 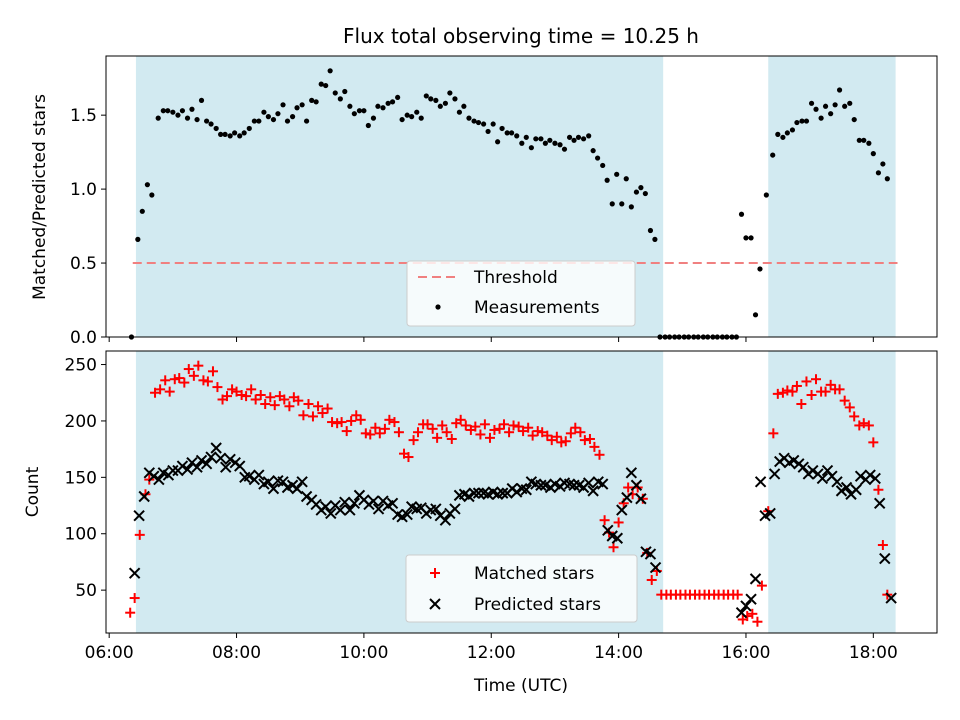 What do you see at coordinates (745, 653) in the screenshot?
I see `x-tick-label: 16:00` at bounding box center [745, 653].